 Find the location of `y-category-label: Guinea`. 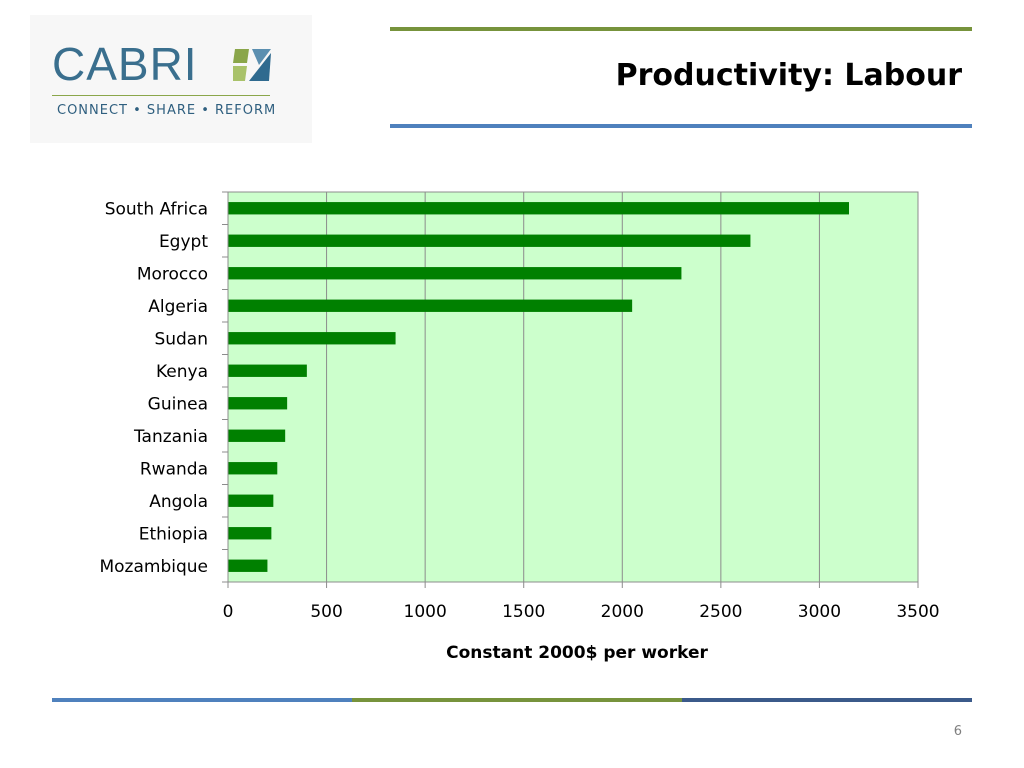

y-category-label: Guinea is located at coordinates (178, 404).